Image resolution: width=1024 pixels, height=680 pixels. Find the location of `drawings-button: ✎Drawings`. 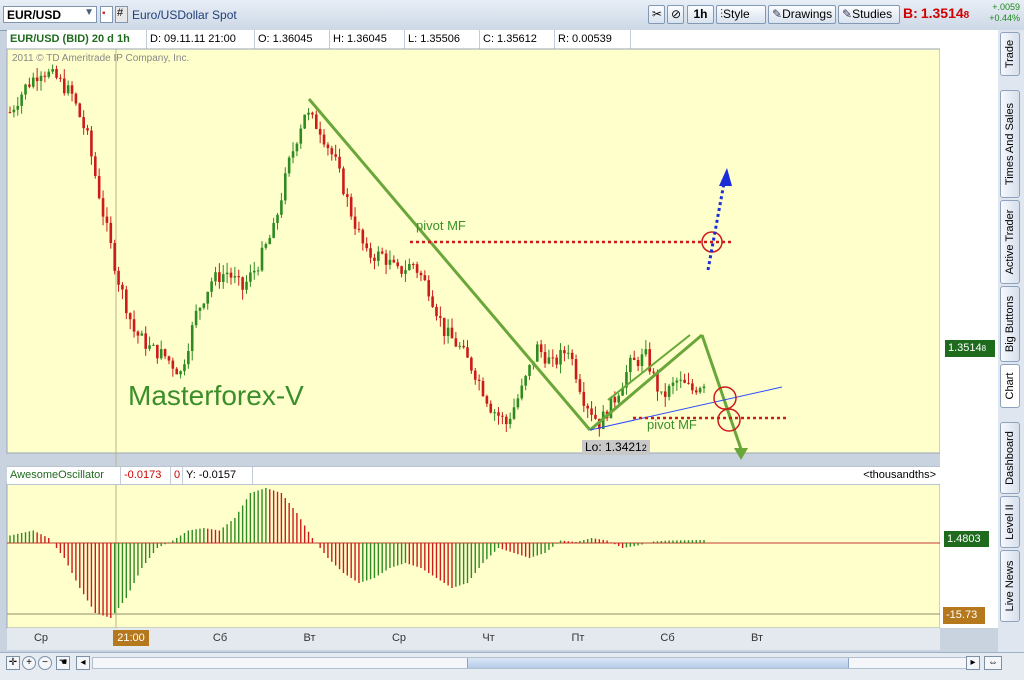

drawings-button: ✎Drawings is located at coordinates (802, 14).